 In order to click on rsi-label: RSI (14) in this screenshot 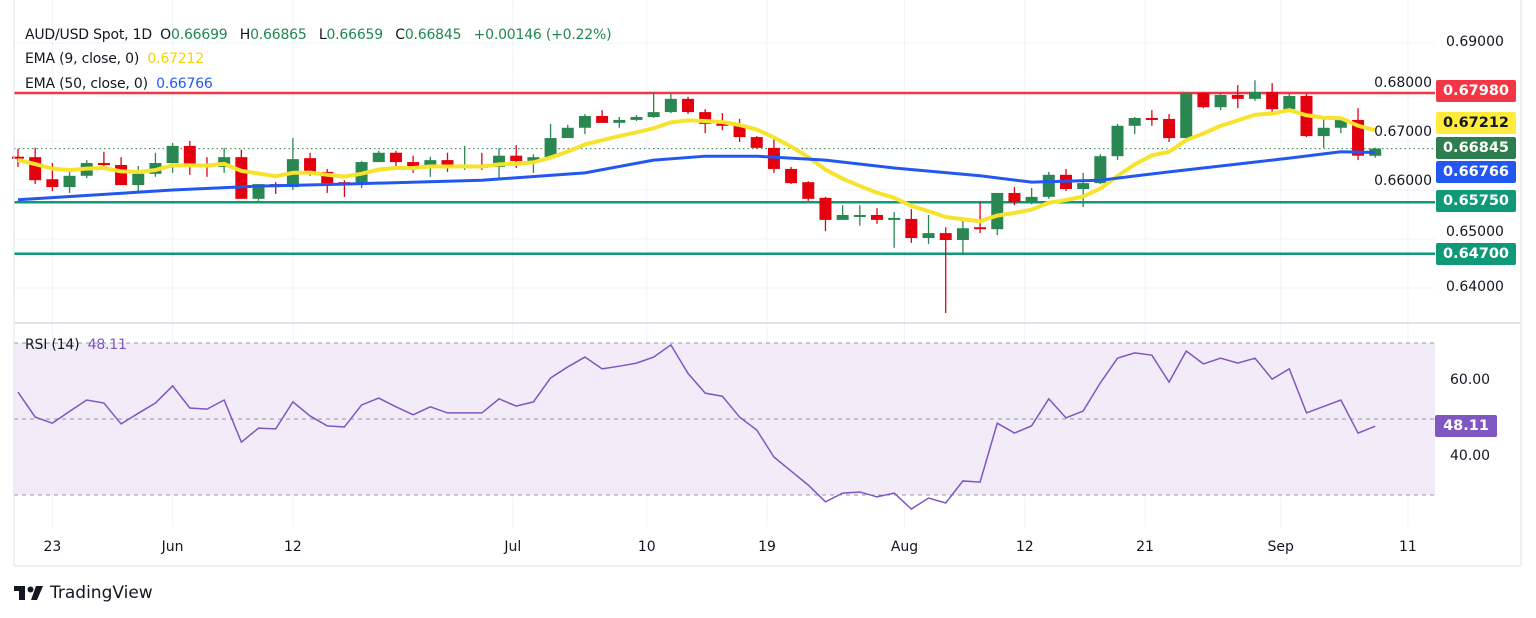, I will do `click(52, 345)`.